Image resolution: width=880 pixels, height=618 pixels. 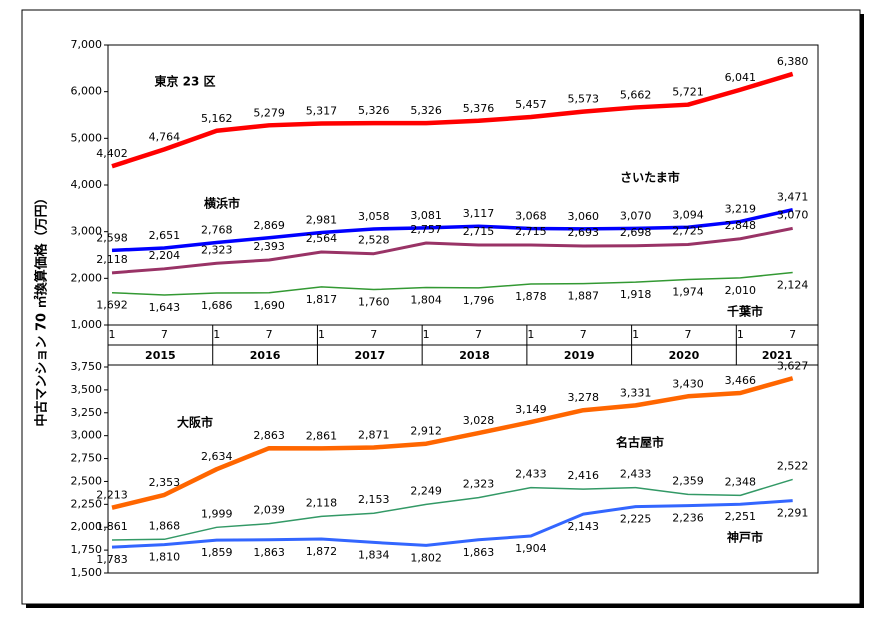 I want to click on data-label: 5,279, so click(x=269, y=112).